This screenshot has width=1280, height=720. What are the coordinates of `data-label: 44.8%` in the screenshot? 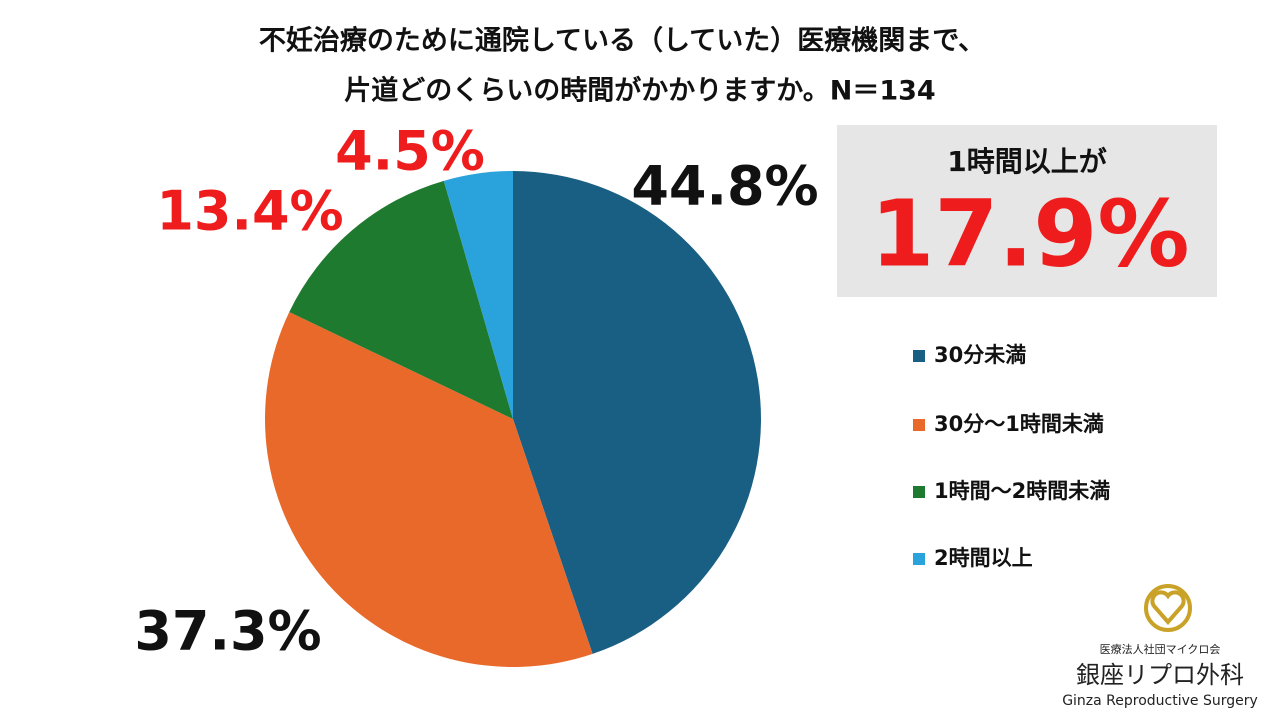 It's located at (724, 186).